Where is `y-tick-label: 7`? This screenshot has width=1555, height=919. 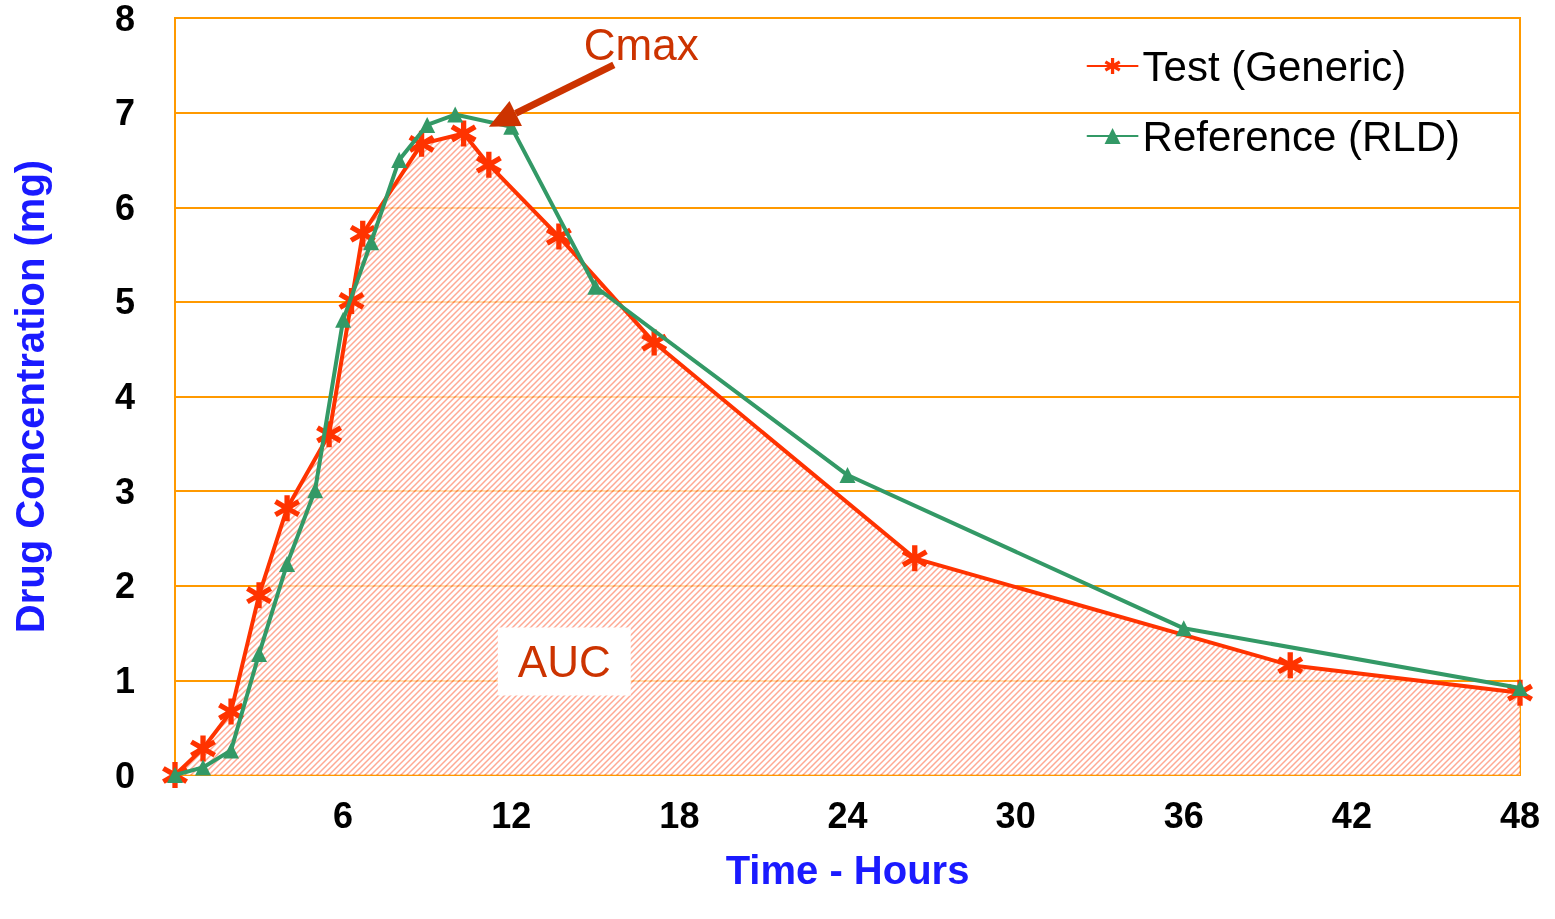
y-tick-label: 7 is located at coordinates (124, 113).